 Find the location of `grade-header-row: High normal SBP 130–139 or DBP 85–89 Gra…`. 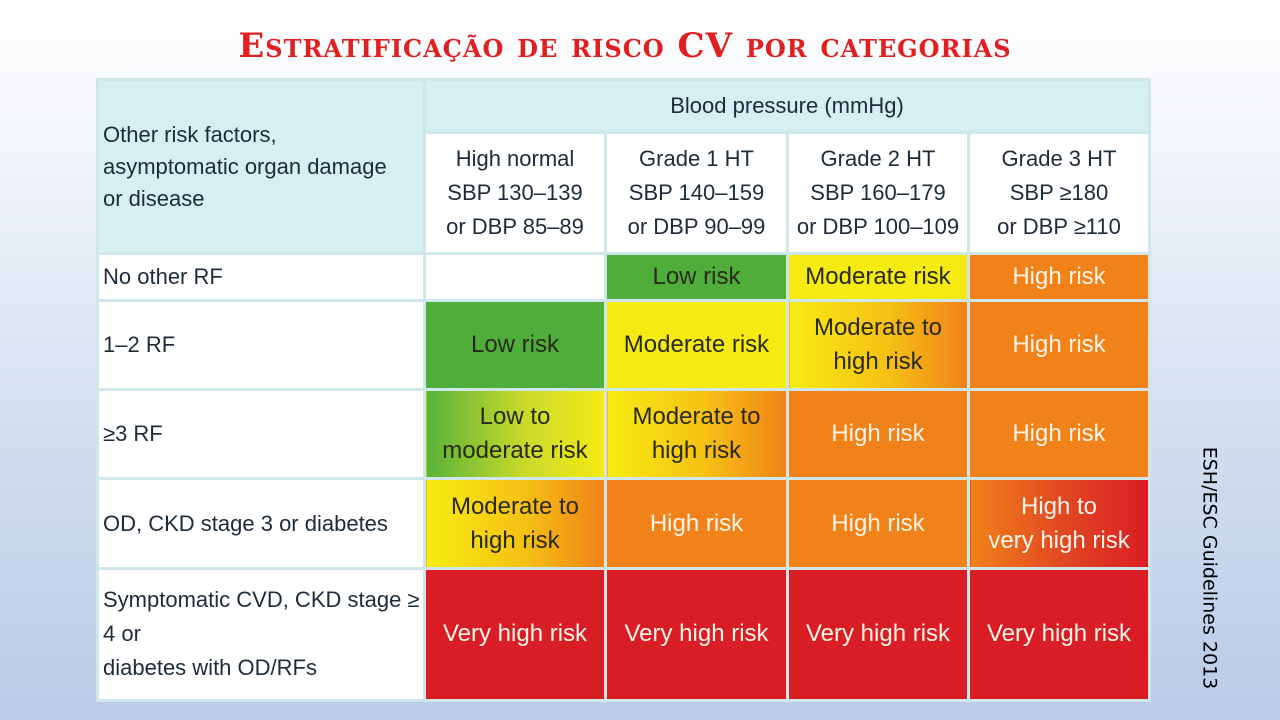

grade-header-row: High normal SBP 130–139 or DBP 85–89 Gra… is located at coordinates (625, 193).